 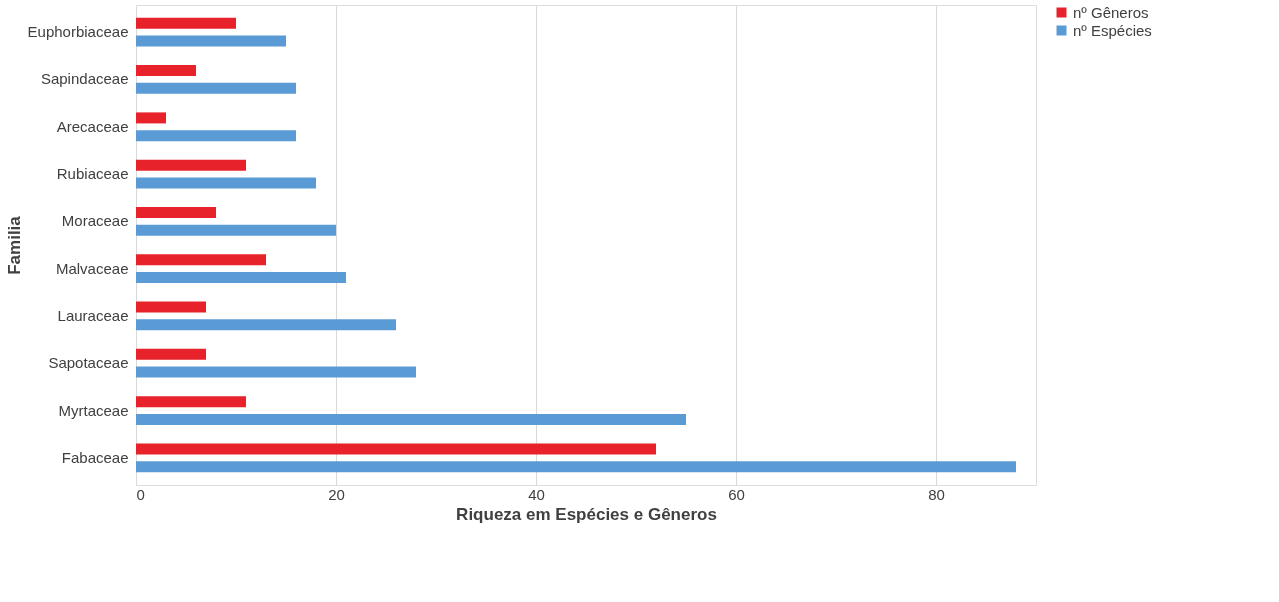 What do you see at coordinates (1112, 30) in the screenshot?
I see `legend-label: nº Espécies` at bounding box center [1112, 30].